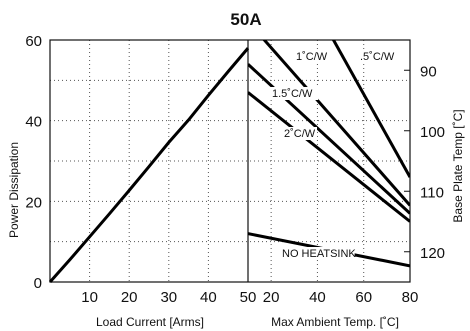 The image size is (470, 331). I want to click on x-tick-label-right: 40, so click(317, 297).